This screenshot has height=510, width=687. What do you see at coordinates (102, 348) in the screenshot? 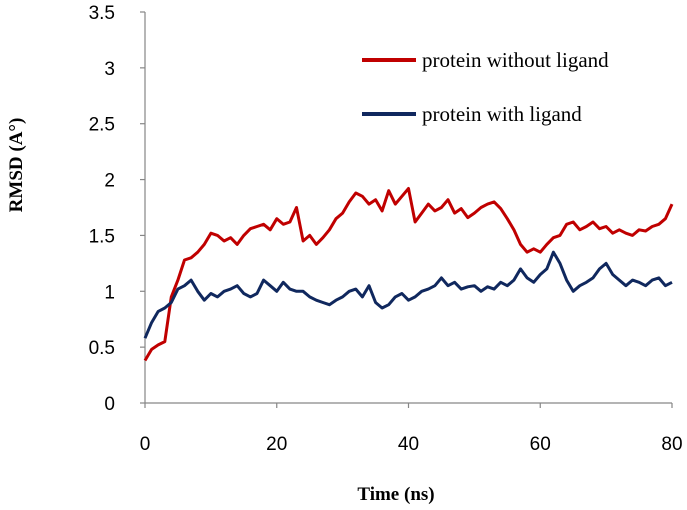
I see `y-tick-label: 0.5` at bounding box center [102, 348].